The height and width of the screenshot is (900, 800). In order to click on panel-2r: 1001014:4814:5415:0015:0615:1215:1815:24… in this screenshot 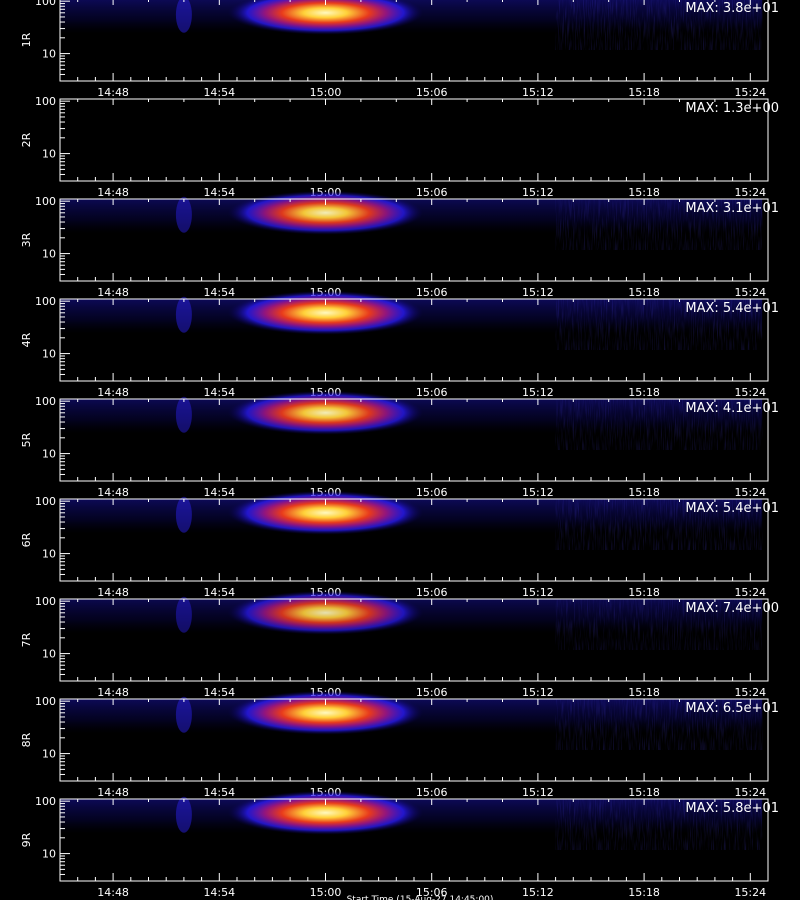, I will do `click(399, 147)`.